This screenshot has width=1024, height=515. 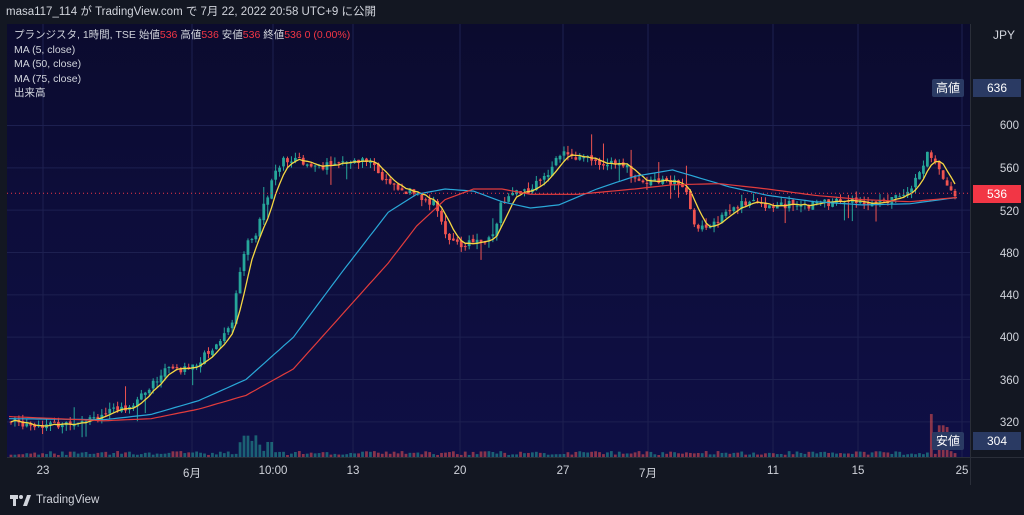 What do you see at coordinates (45, 49) in the screenshot?
I see `legend-ma5: MA (5, close)` at bounding box center [45, 49].